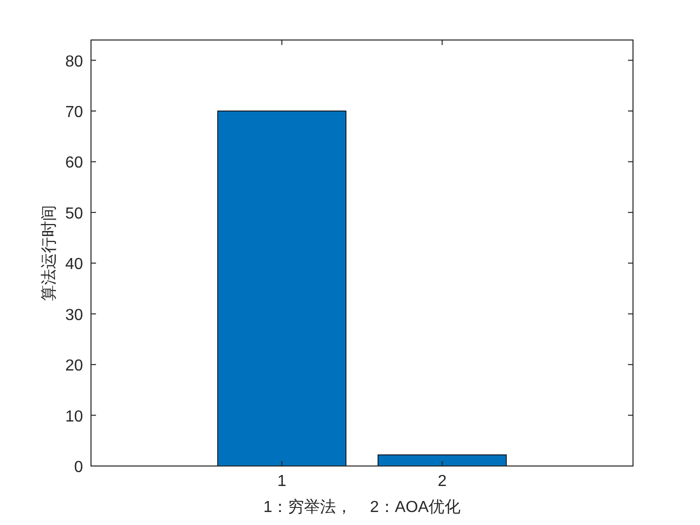  Describe the element at coordinates (79, 467) in the screenshot. I see `y-tick-label: 0` at that location.